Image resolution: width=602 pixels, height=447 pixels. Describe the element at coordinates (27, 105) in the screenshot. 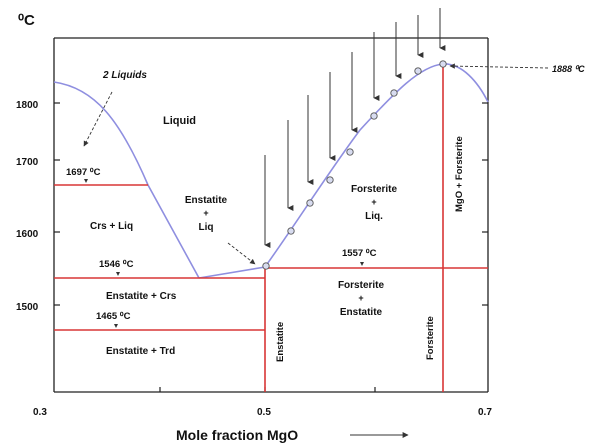

I see `y-tick-label-1800: 1800` at that location.